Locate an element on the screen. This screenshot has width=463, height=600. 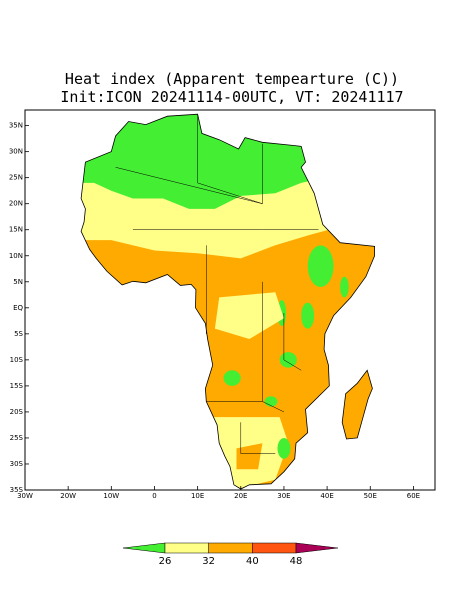
lat-tick-label: 30S is located at coordinates (17, 464).